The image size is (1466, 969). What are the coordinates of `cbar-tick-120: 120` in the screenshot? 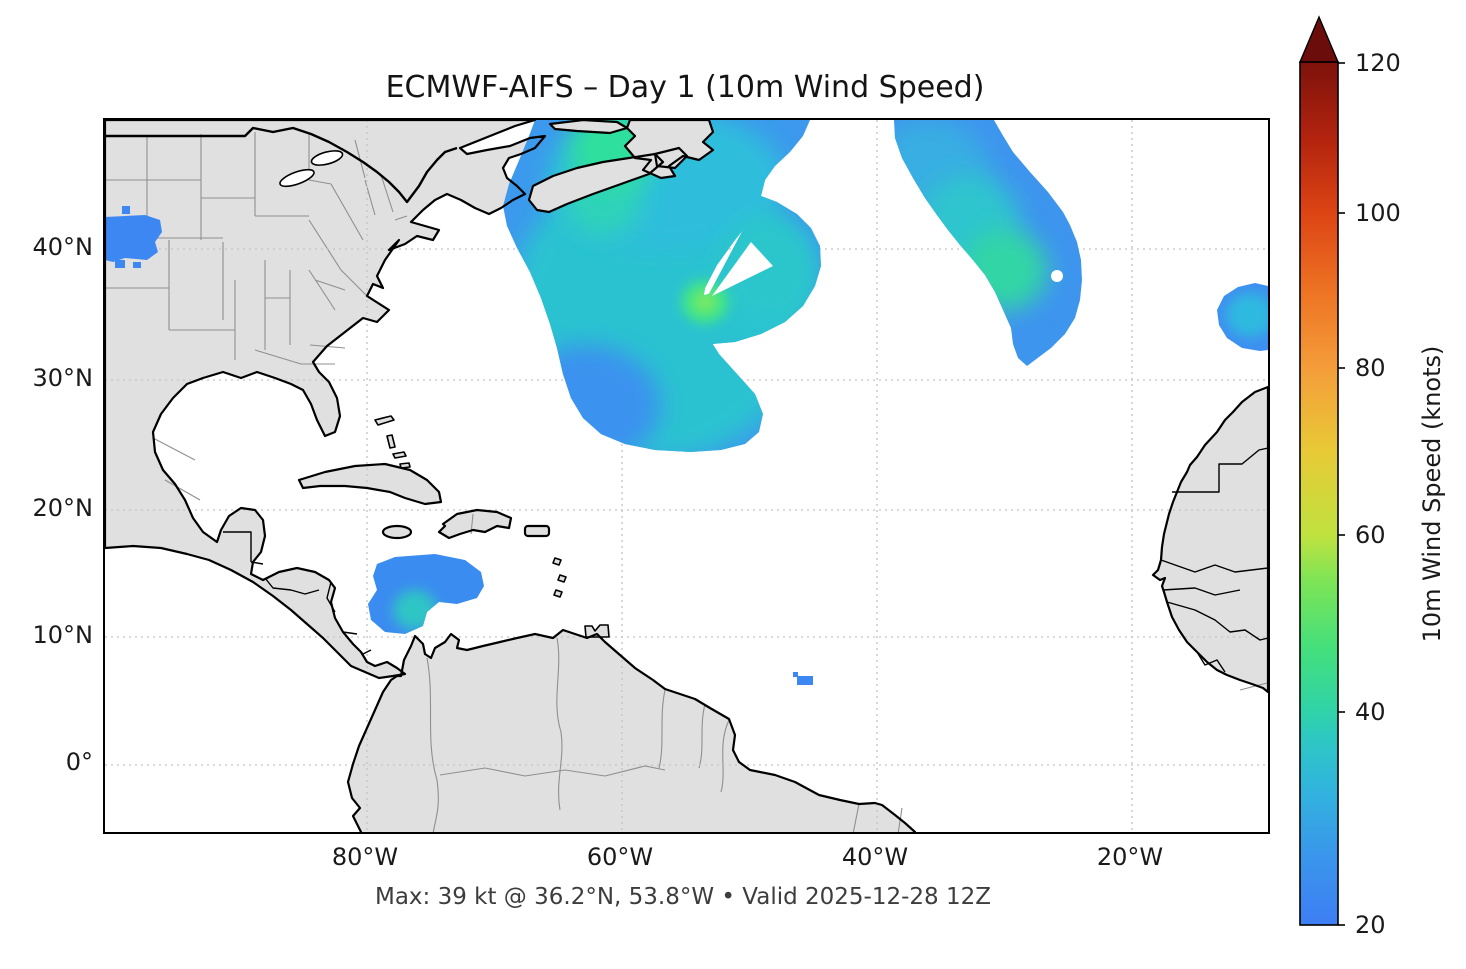 It's located at (1378, 63).